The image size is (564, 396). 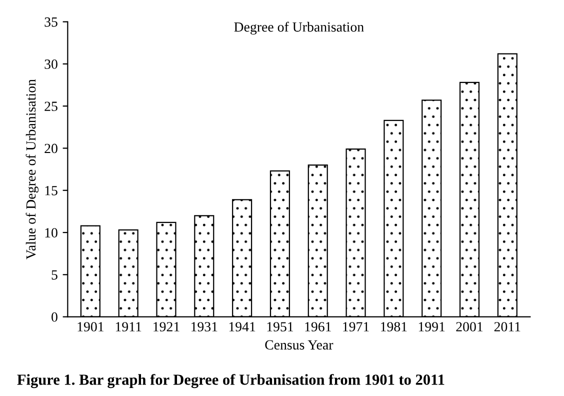 What do you see at coordinates (431, 327) in the screenshot?
I see `x-tick-label: 1991` at bounding box center [431, 327].